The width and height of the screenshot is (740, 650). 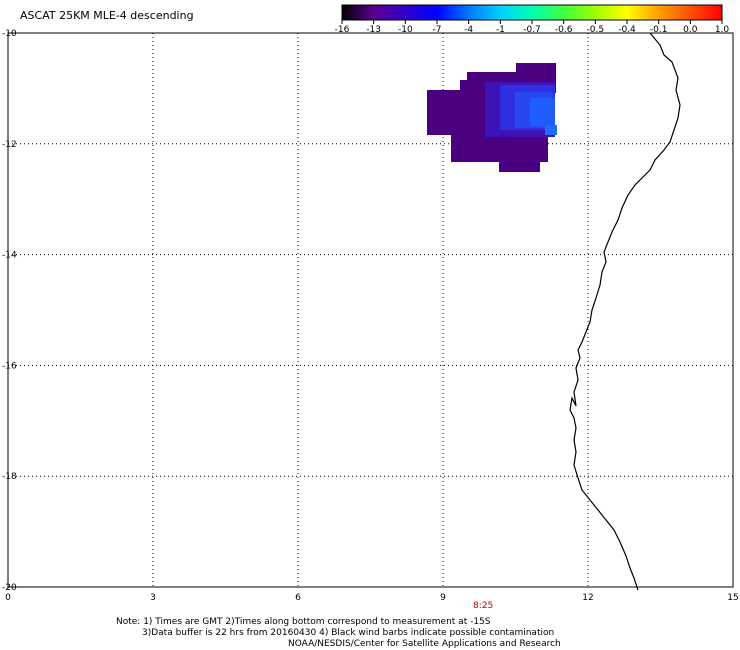 I want to click on x-tick-label: 15, so click(x=732, y=598).